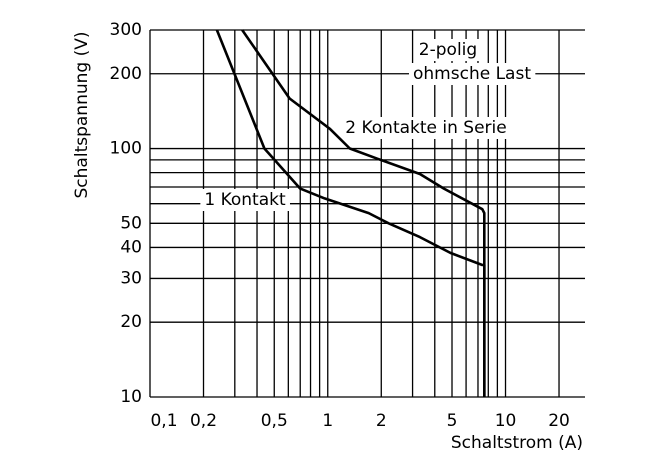 Image resolution: width=661 pixels, height=476 pixels. I want to click on y-tick-label: 200, so click(126, 74).